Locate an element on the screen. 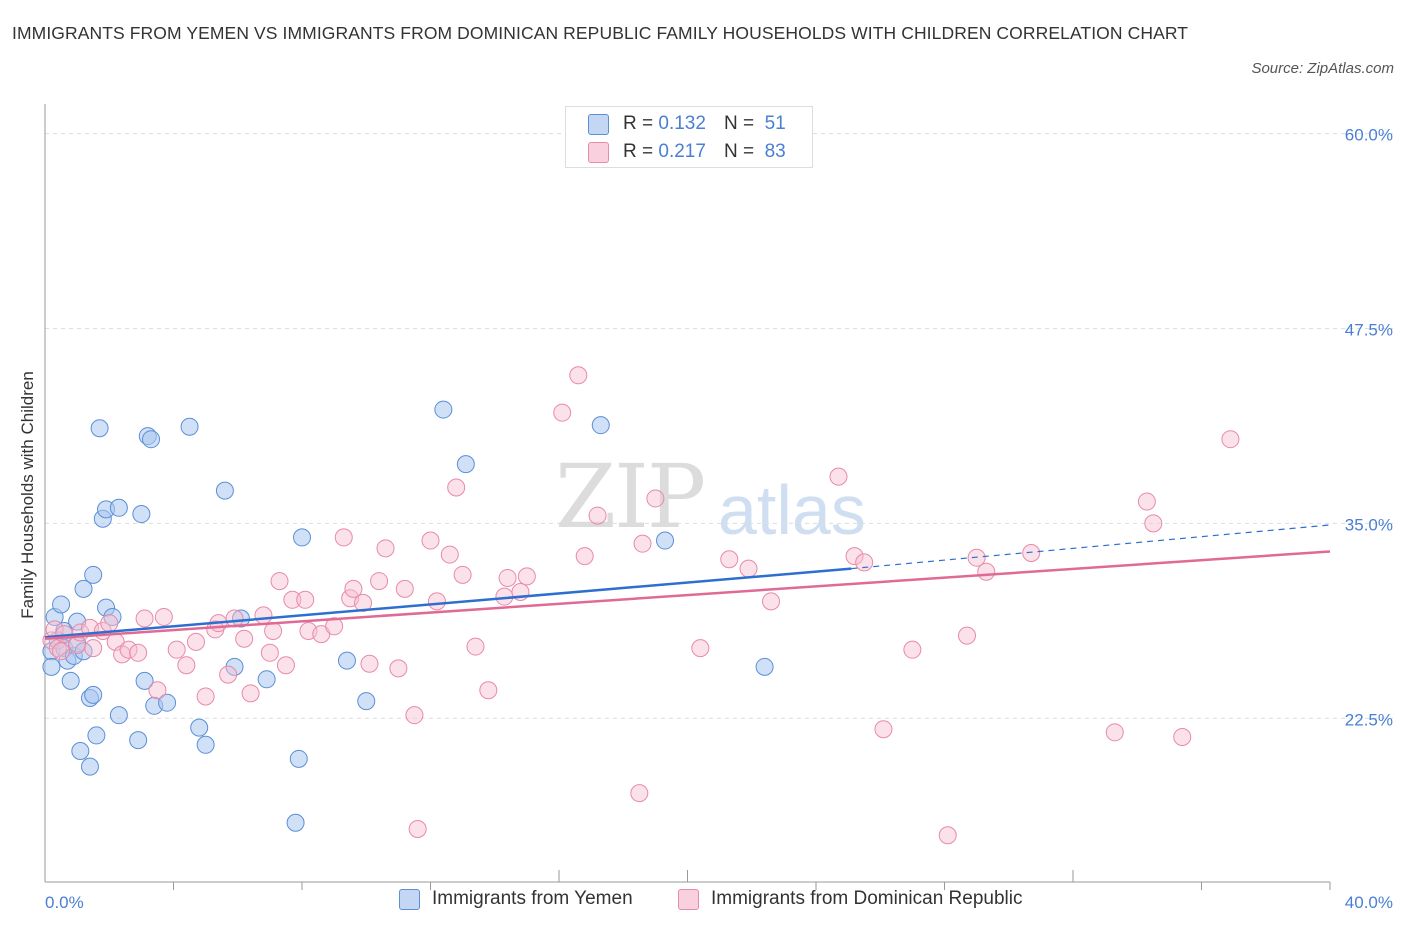 The width and height of the screenshot is (1406, 930). y-tick-label: 60.0% is located at coordinates (1369, 135).